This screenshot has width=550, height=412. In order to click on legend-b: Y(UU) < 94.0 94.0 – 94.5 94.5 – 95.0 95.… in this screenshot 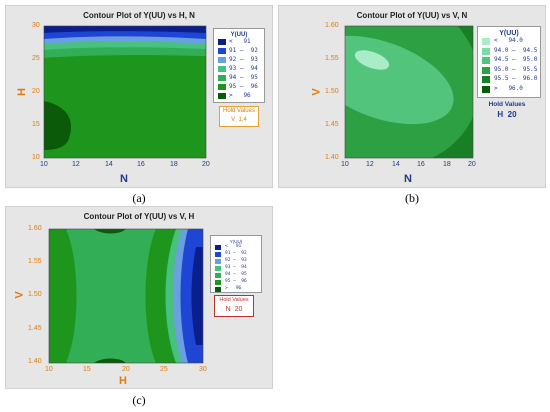, I will do `click(509, 62)`.